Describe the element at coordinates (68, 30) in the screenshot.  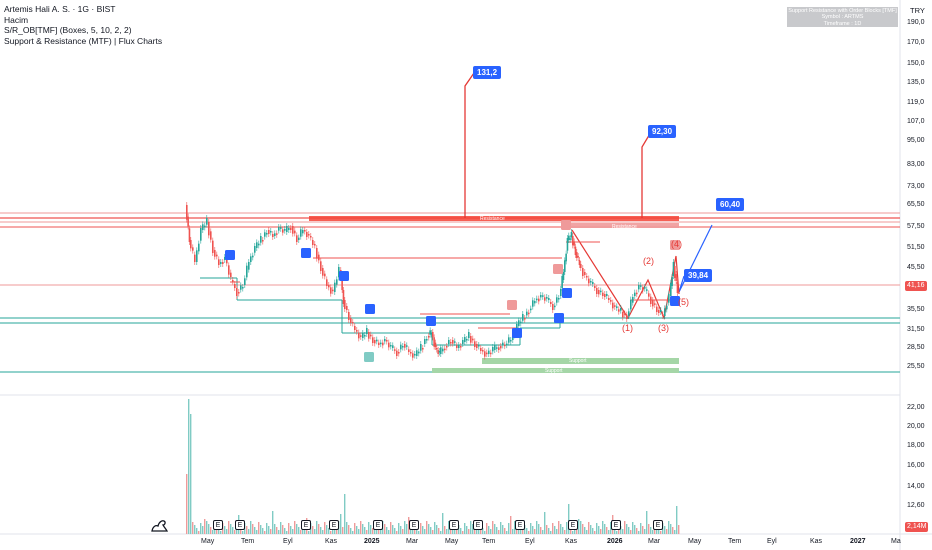
I see `sr-ob-indicator-label: S/R_OB[TMF] (Boxes, 5, 10, 2, 2)` at that location.